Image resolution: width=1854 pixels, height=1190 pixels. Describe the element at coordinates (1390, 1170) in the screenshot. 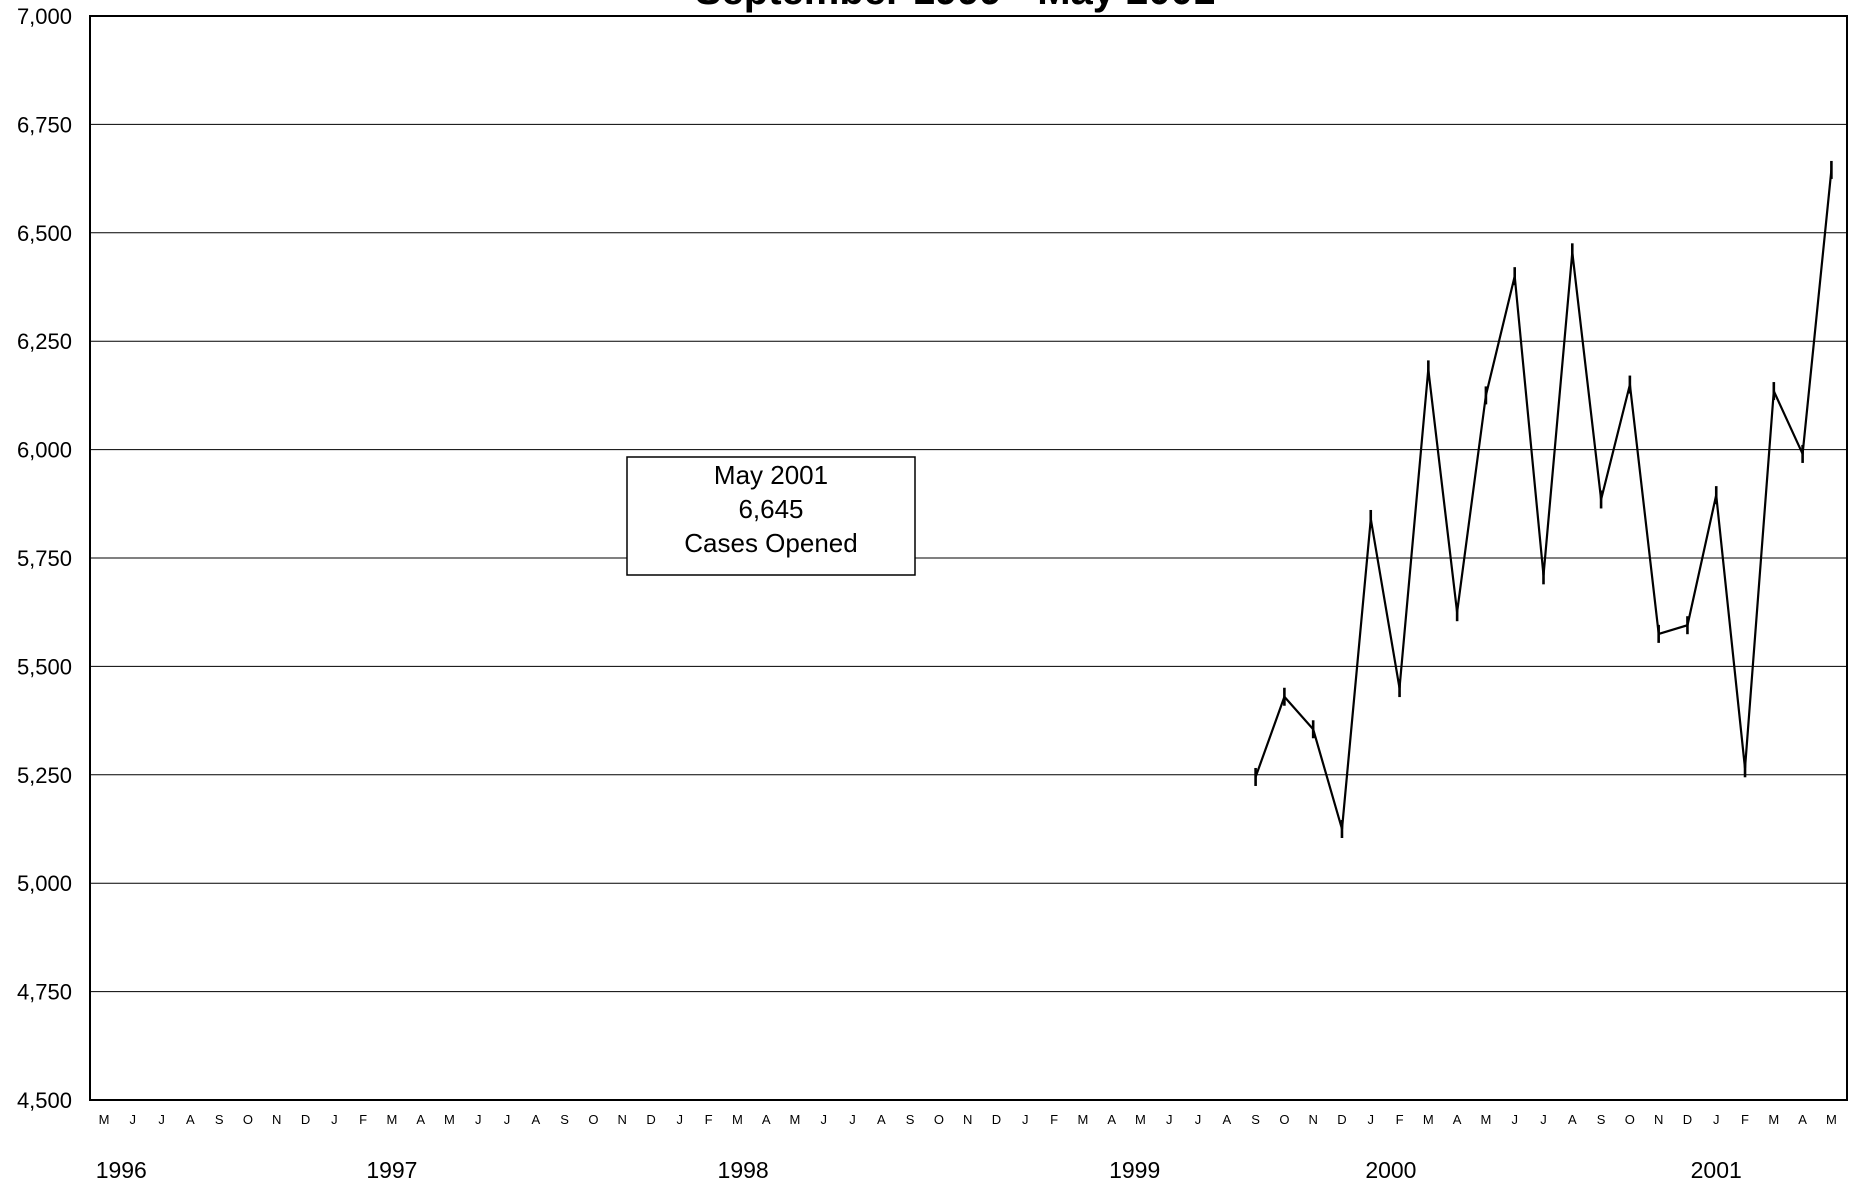

I see `year-label: 2000` at that location.